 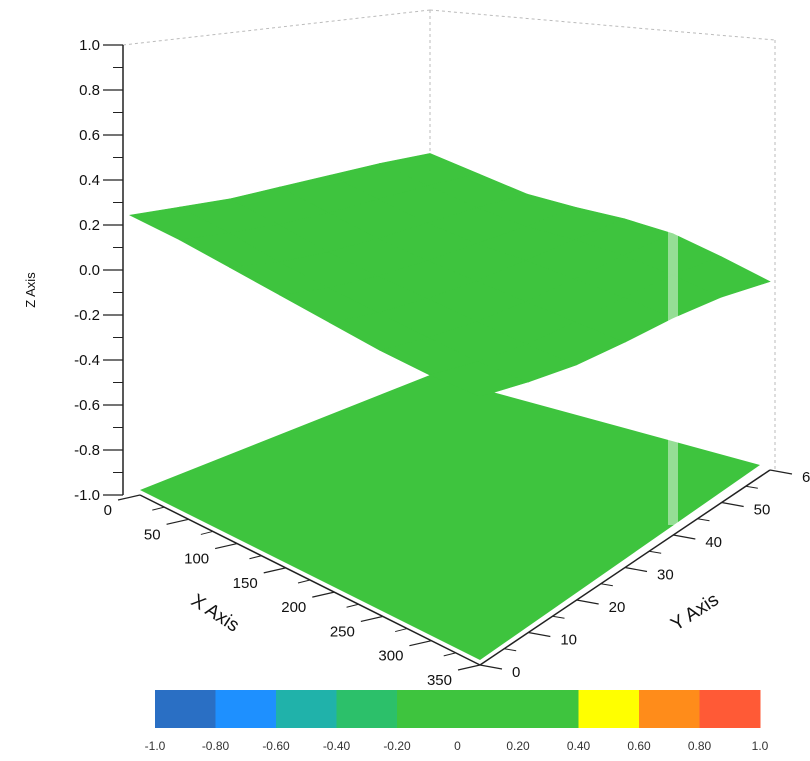 I want to click on z-tick-label: -1.0, so click(x=87, y=495).